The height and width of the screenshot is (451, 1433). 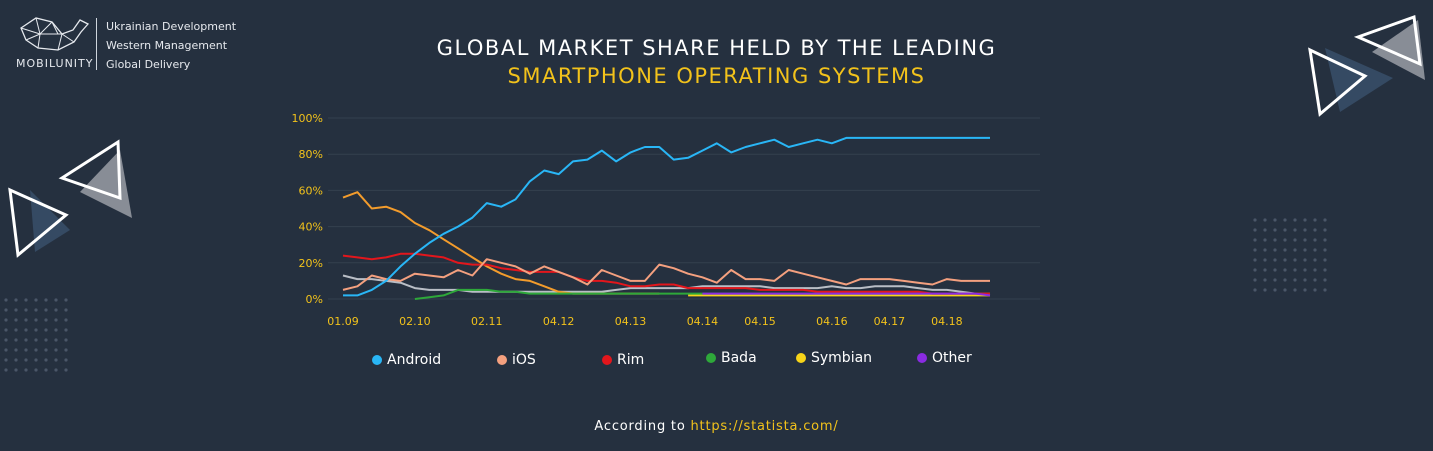 I want to click on source-link: https://statista.com/, so click(x=764, y=426).